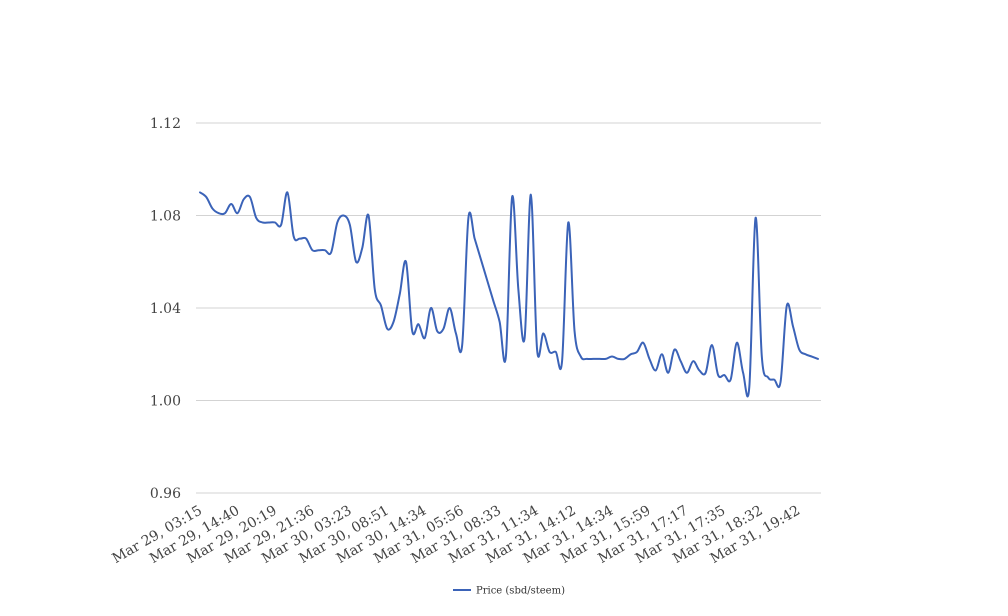 This screenshot has width=1008, height=616. I want to click on y-tick-label: 0.96, so click(165, 494).